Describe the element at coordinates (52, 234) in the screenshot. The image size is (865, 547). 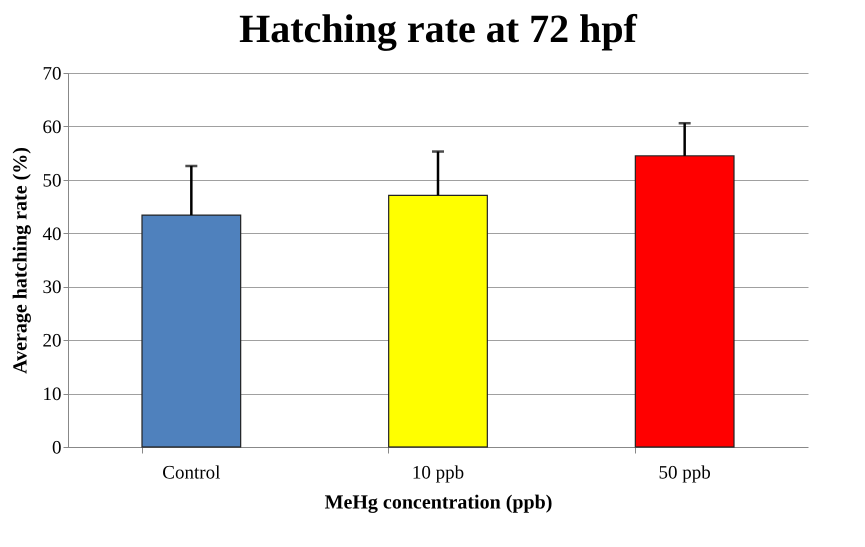
I see `y-tick-label: 40` at that location.